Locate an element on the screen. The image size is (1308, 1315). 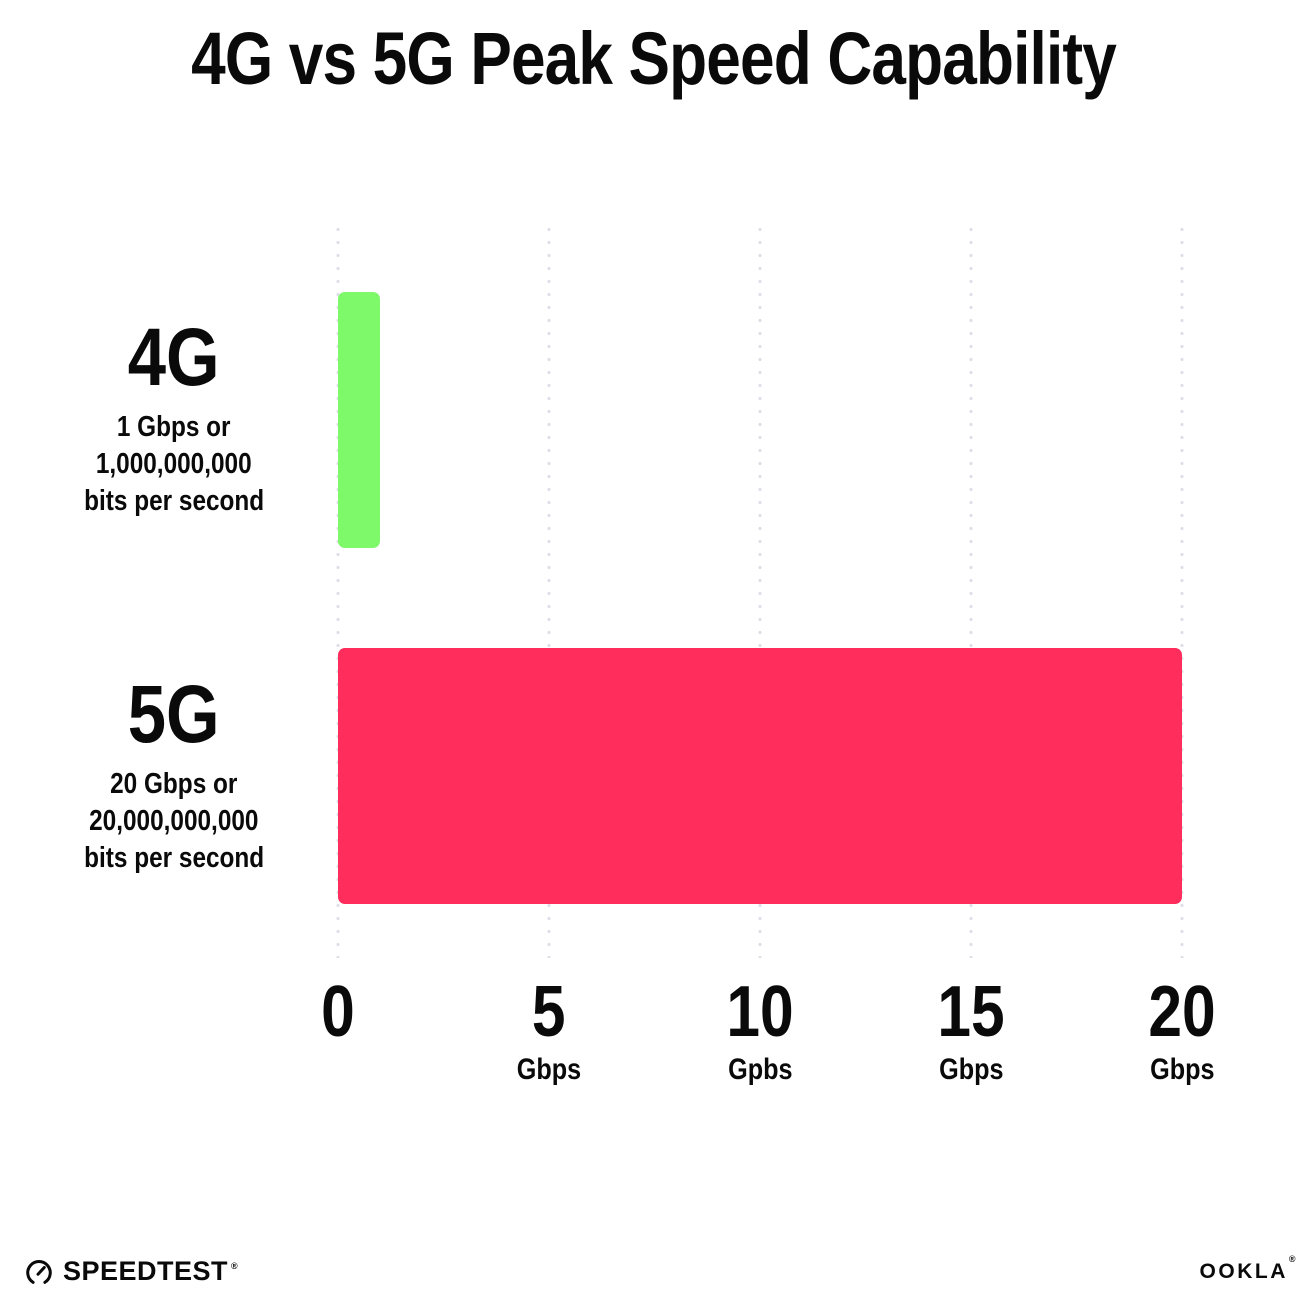
x-tick-0: 0 is located at coordinates (338, 1012).